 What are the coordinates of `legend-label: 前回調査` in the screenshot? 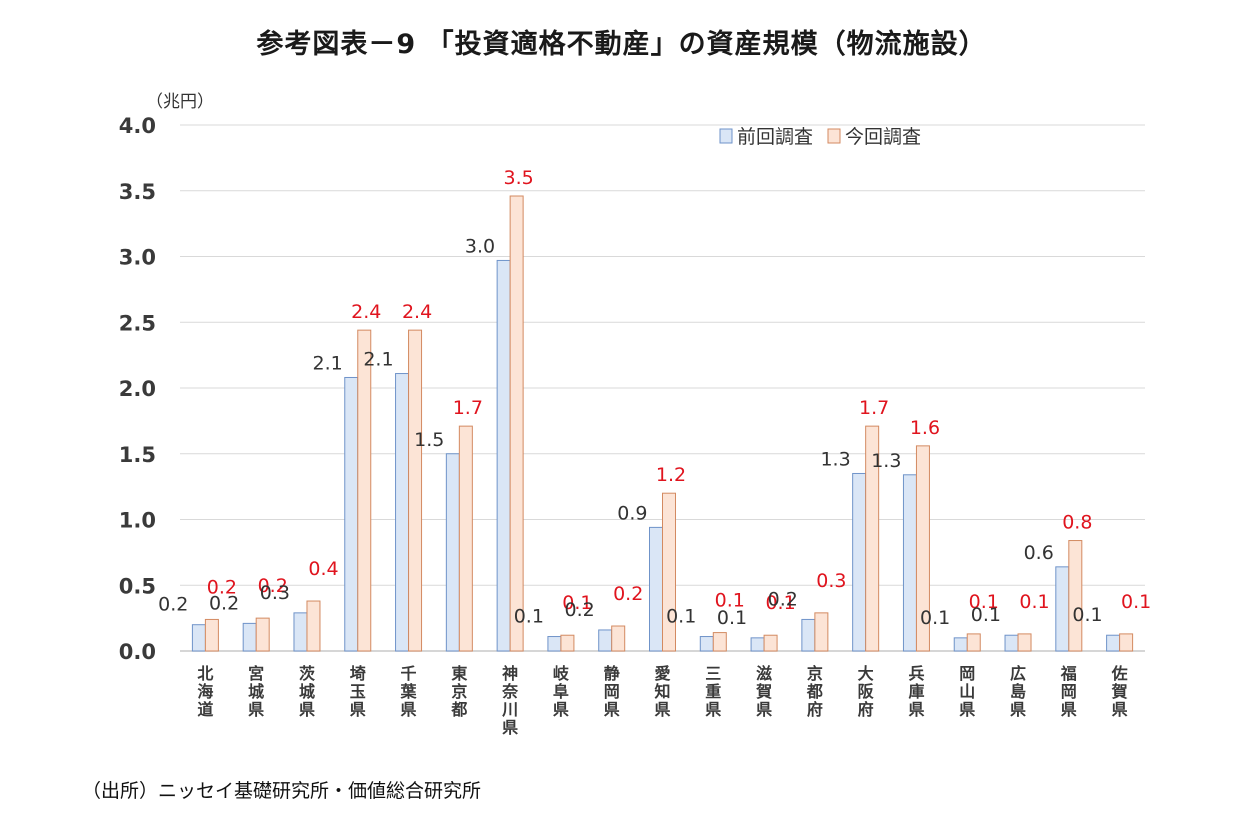 It's located at (775, 137).